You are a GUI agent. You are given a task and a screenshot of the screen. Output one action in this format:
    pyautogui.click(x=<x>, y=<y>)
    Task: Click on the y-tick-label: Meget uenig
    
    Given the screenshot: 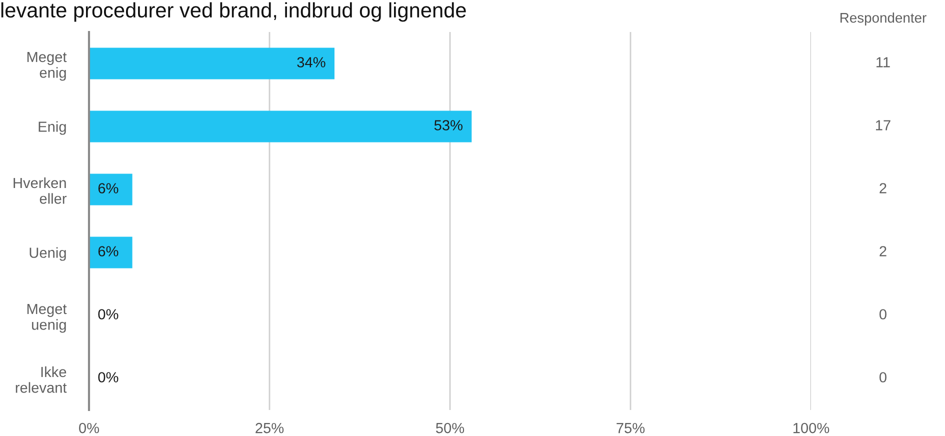 What is the action you would take?
    pyautogui.click(x=47, y=318)
    